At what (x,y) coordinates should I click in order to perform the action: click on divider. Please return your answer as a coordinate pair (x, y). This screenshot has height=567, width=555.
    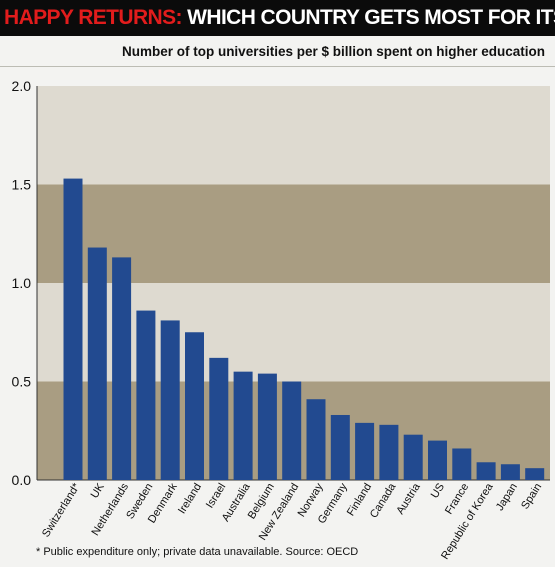
    Looking at the image, I should click on (277, 66).